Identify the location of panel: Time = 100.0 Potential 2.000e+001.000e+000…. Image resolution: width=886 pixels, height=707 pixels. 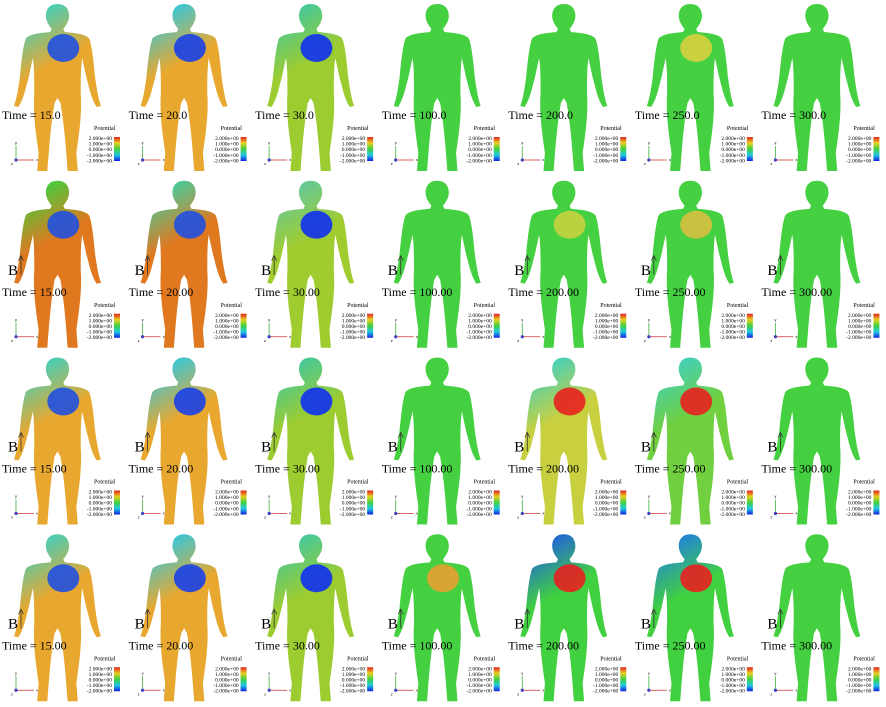
(441, 87).